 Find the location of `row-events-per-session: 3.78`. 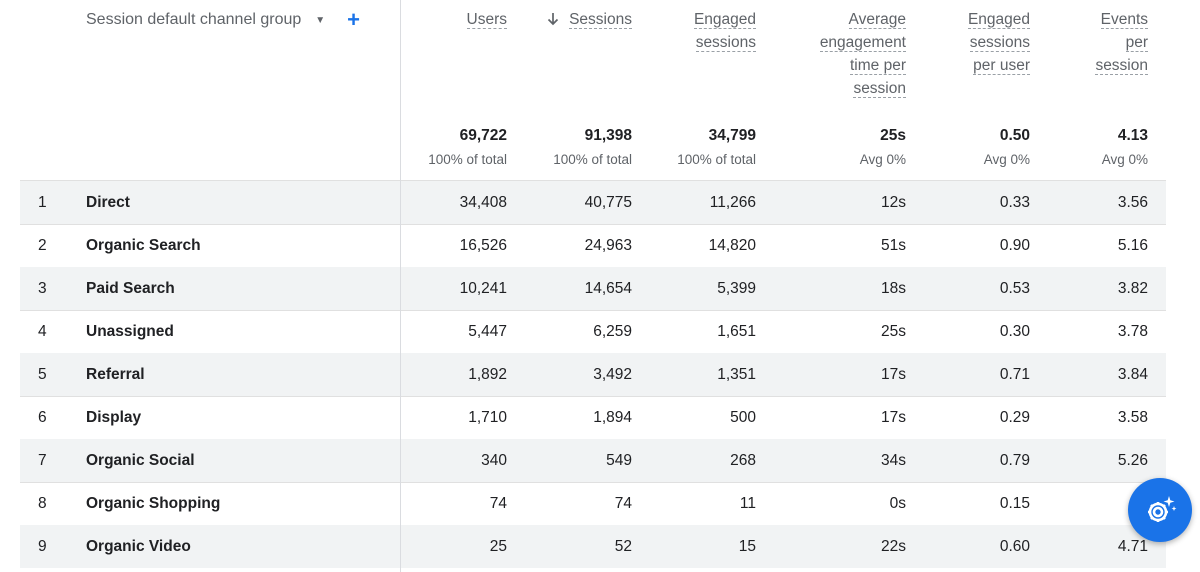

row-events-per-session: 3.78 is located at coordinates (1132, 331).